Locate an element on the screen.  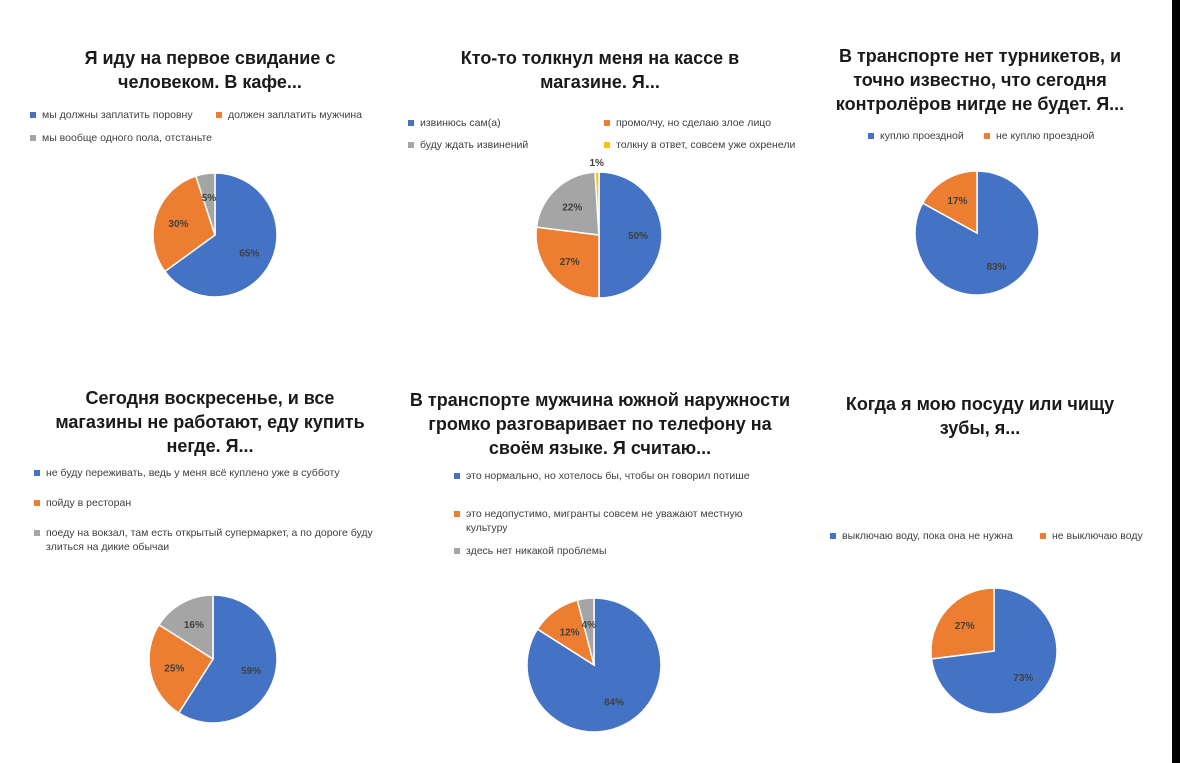
legend-item: выключаю воду, пока она не нужна is located at coordinates (921, 536).